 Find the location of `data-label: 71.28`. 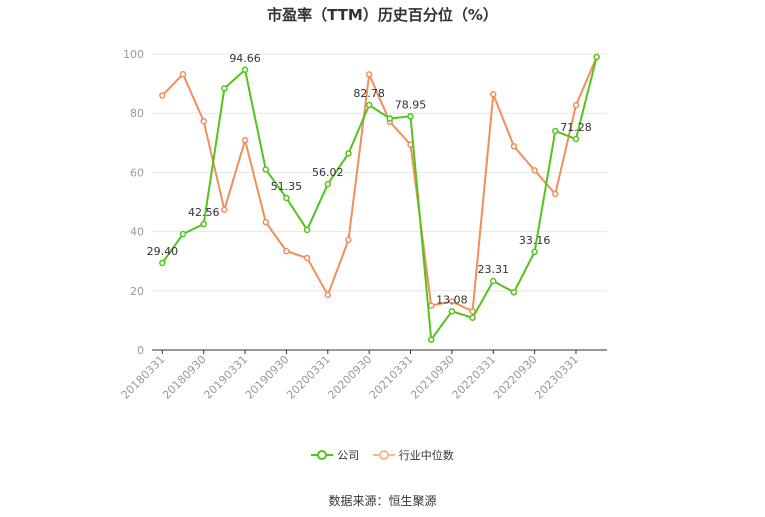

data-label: 71.28 is located at coordinates (576, 127).